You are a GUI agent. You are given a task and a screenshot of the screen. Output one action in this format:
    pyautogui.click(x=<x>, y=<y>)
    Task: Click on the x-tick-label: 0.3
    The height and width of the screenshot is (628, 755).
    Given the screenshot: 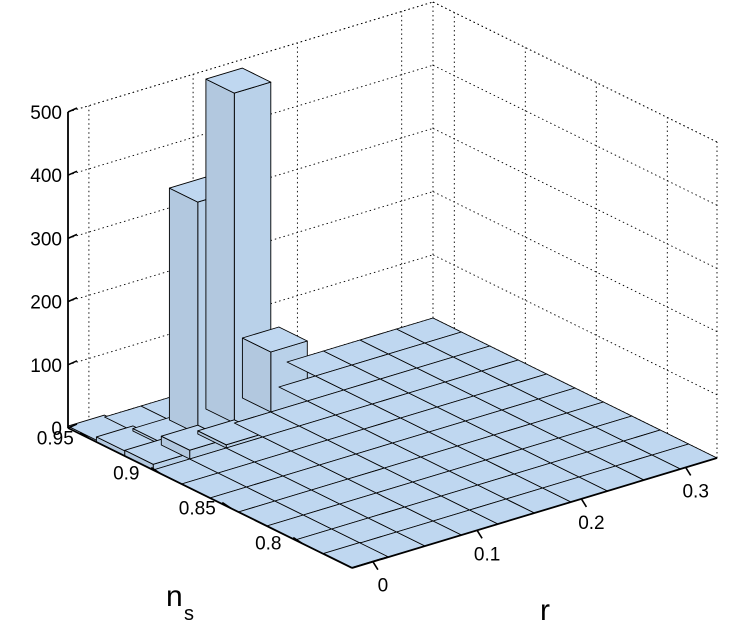 What is the action you would take?
    pyautogui.click(x=695, y=491)
    